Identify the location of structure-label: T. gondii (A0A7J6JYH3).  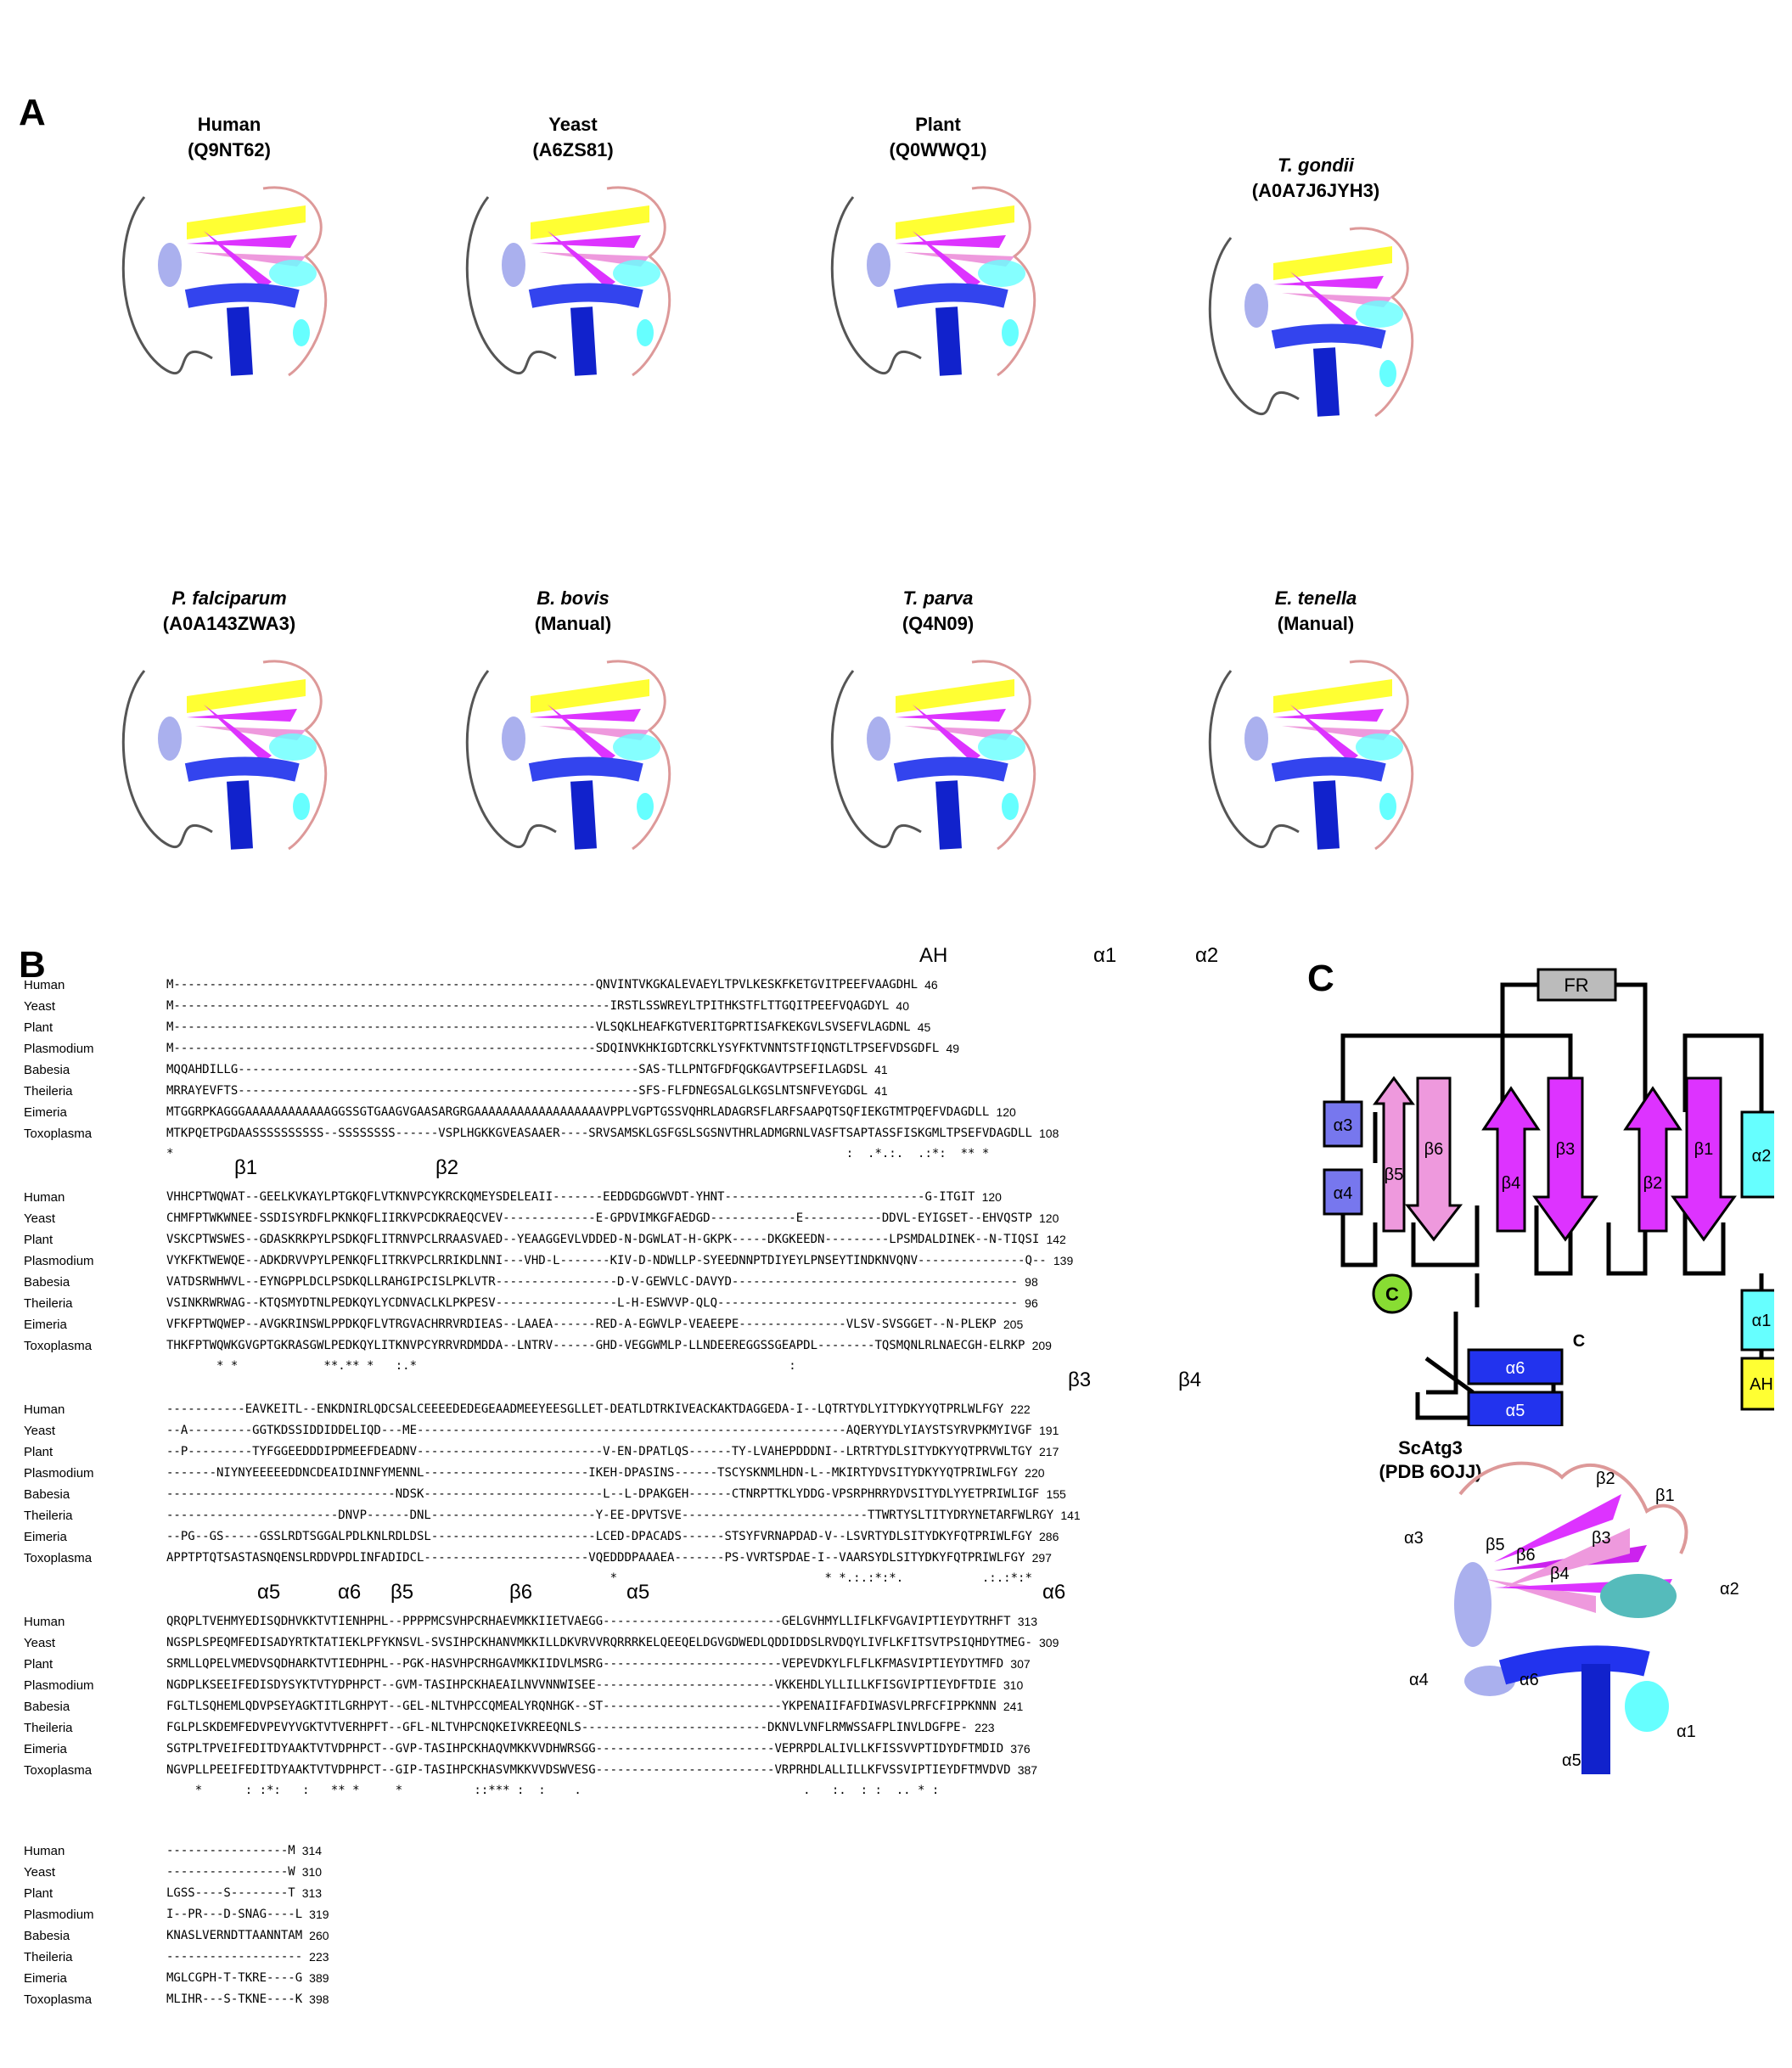
(1315, 178).